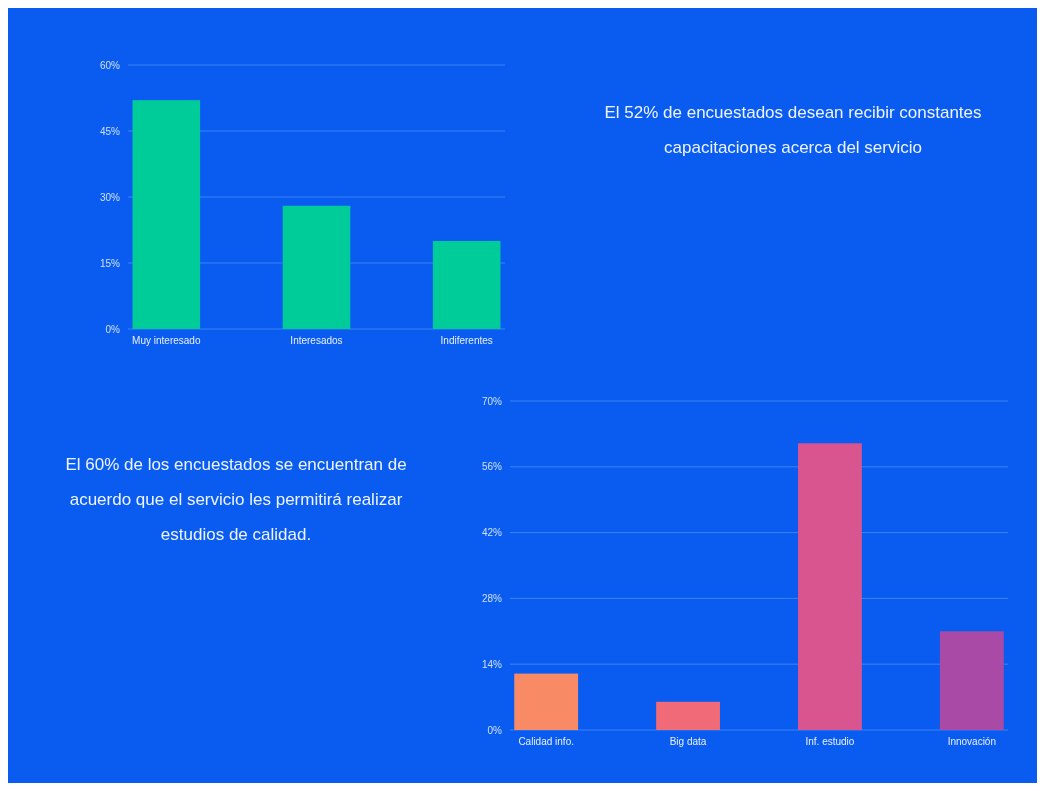 This screenshot has height=791, width=1045. Describe the element at coordinates (466, 340) in the screenshot. I see `x-tick-label: Indiferentes` at that location.